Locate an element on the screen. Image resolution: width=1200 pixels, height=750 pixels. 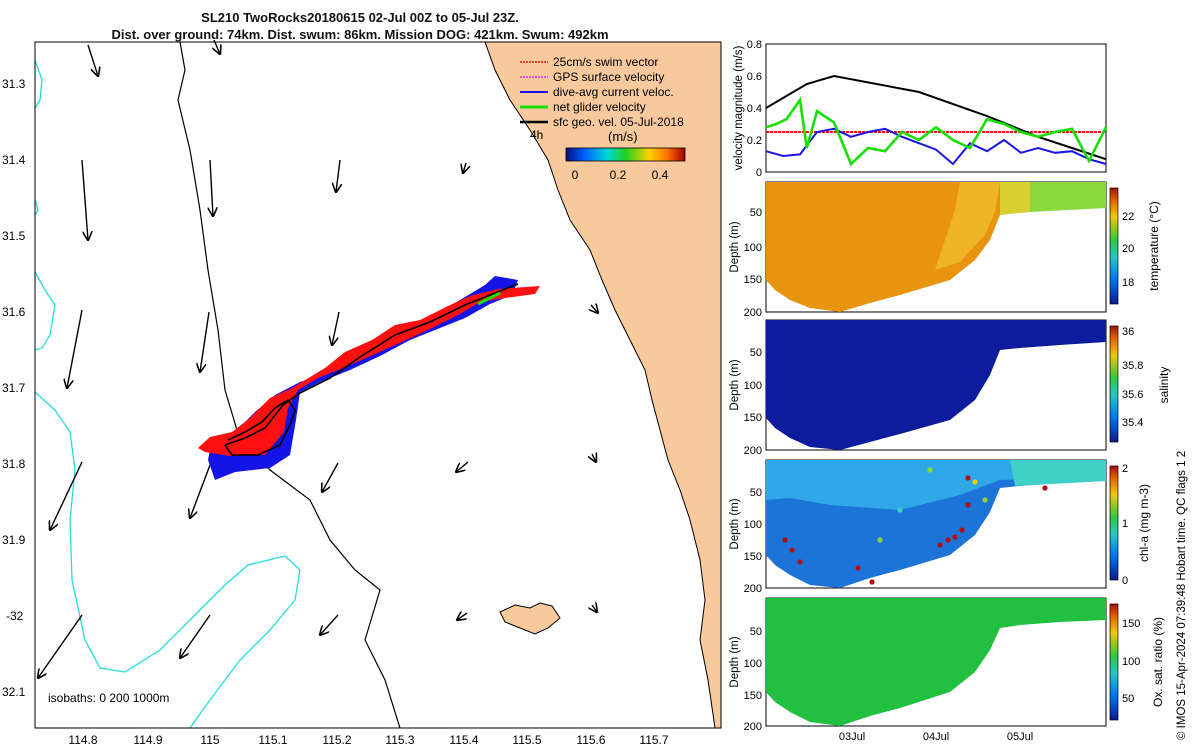
salinity-colorbar-tick: 35.6 is located at coordinates (1132, 395).